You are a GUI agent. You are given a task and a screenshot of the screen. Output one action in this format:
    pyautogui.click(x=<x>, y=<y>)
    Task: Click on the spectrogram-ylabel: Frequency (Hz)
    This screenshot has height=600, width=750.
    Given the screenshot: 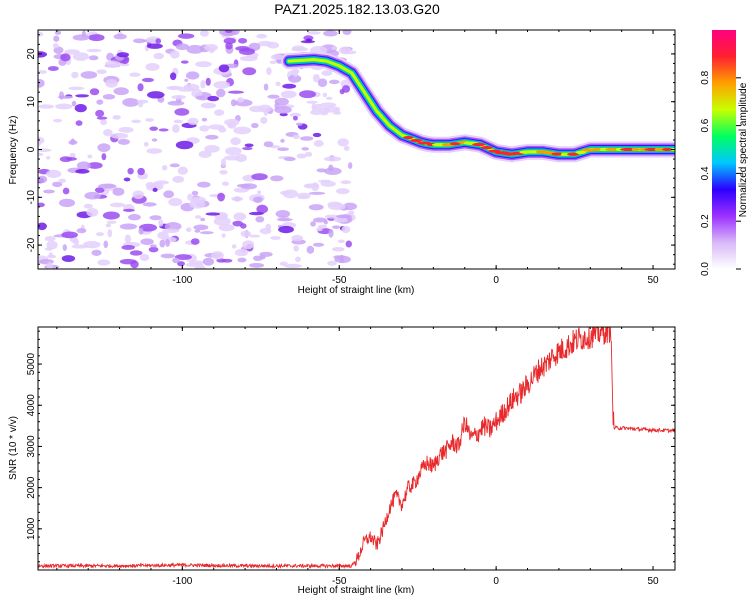 What is the action you would take?
    pyautogui.click(x=13, y=150)
    